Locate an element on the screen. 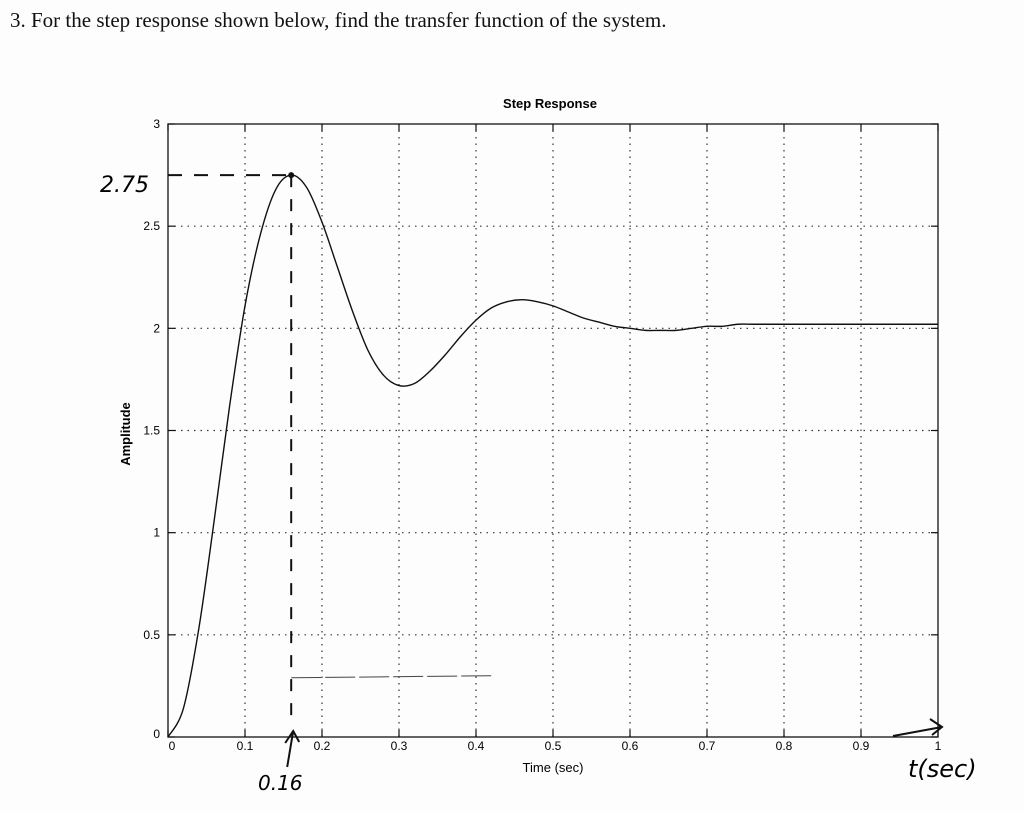 This screenshot has height=813, width=1024. x-tick-label: 0.4 is located at coordinates (476, 746).